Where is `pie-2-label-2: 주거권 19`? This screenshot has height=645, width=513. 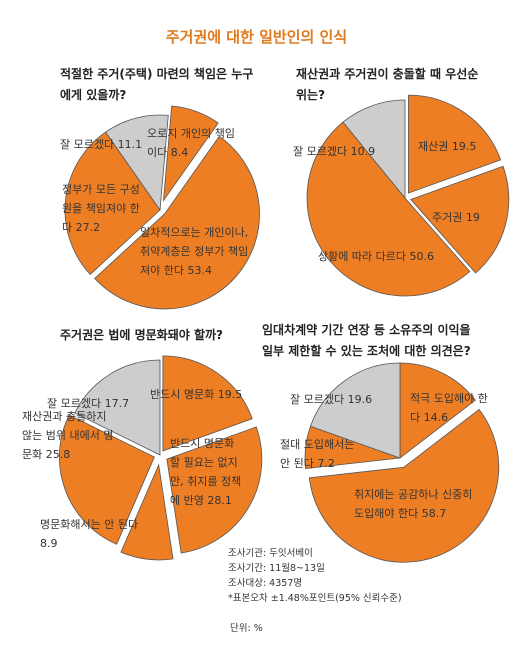
pie-2-label-2: 주거권 19 is located at coordinates (456, 217).